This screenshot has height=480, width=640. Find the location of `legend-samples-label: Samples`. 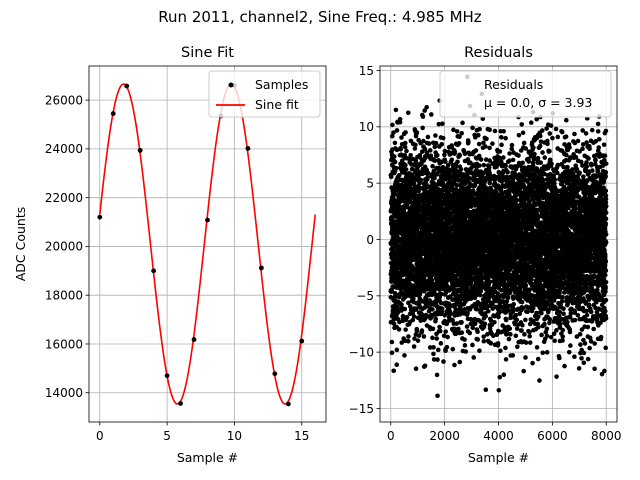

legend-samples-label: Samples is located at coordinates (281, 84).